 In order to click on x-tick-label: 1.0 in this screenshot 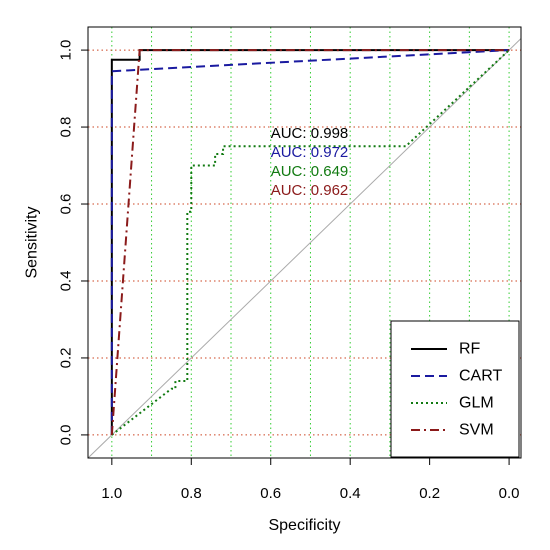, I will do `click(111, 493)`.